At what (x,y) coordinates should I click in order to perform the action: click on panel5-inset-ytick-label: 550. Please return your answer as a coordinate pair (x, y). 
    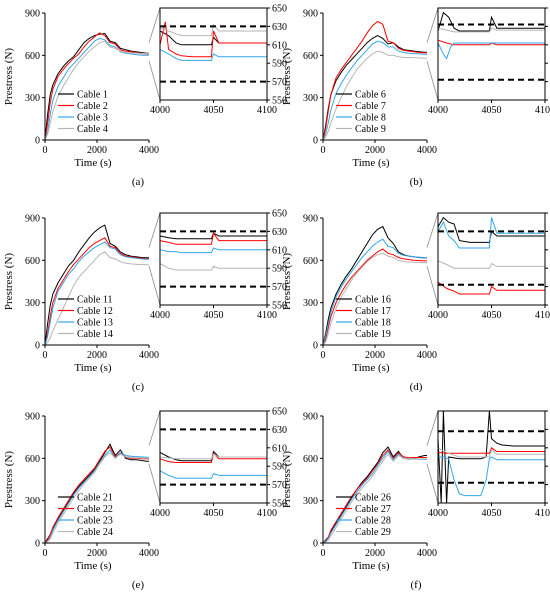
    Looking at the image, I should click on (279, 504).